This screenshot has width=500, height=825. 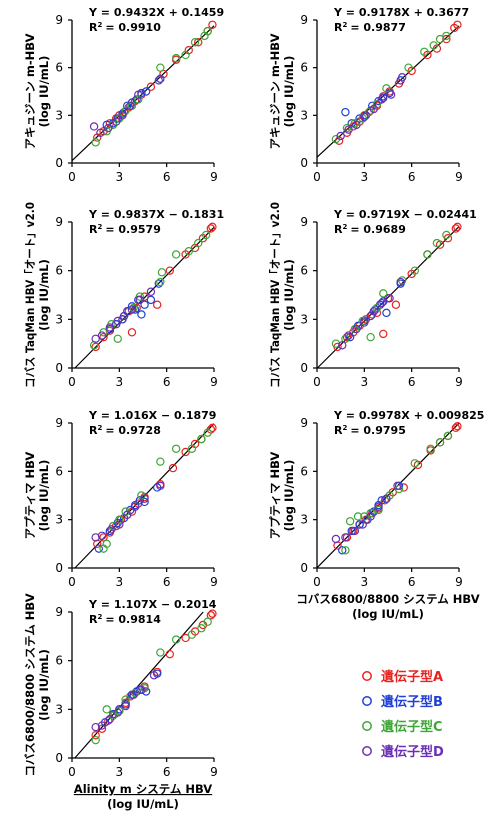 I want to click on x-axis-unit: (log IU/mL), so click(x=388, y=614).